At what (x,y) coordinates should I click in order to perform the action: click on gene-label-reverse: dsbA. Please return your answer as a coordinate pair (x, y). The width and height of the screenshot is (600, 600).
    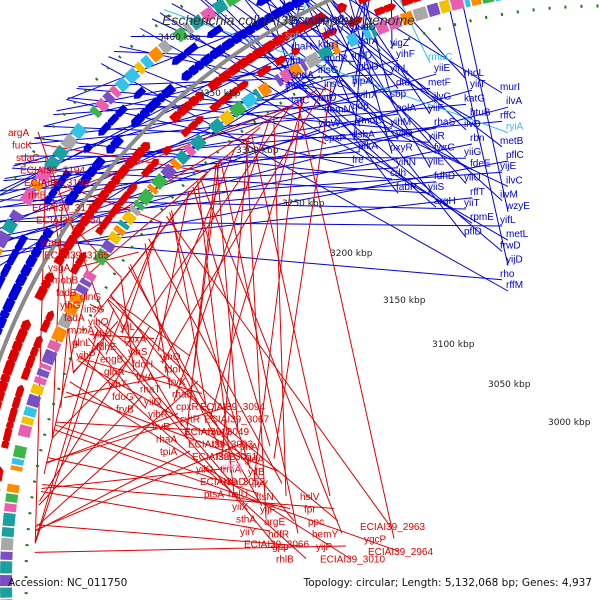
    Looking at the image, I should click on (363, 135).